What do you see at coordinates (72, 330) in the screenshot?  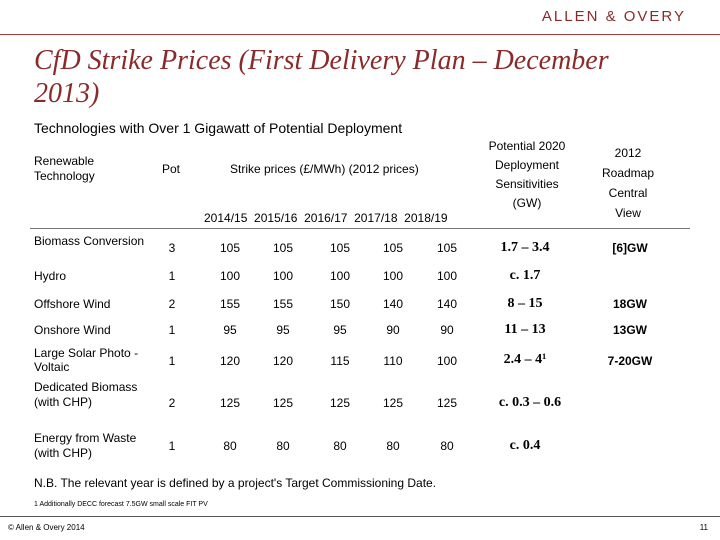 I see `row-technology: Onshore Wind` at bounding box center [72, 330].